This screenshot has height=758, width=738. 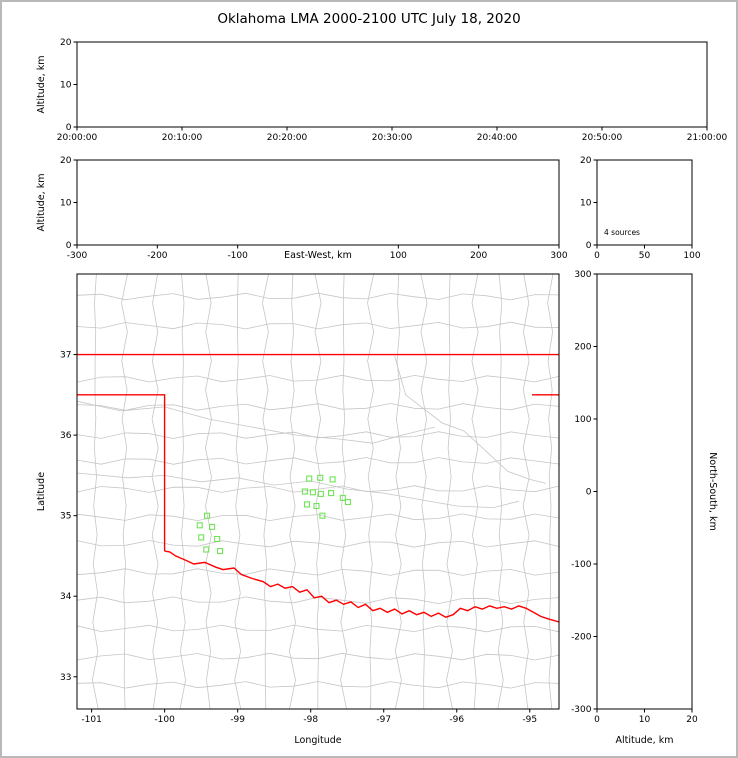 What do you see at coordinates (287, 138) in the screenshot?
I see `x-tick-label: 20:20:00` at bounding box center [287, 138].